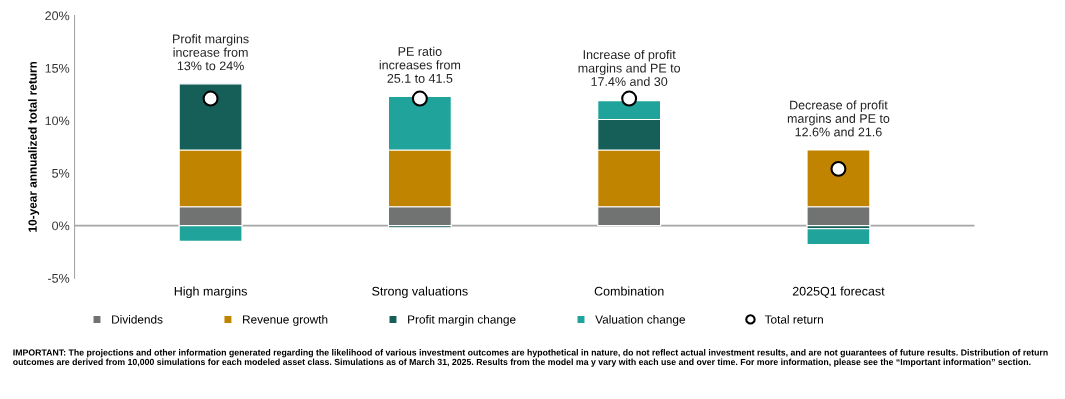 The height and width of the screenshot is (399, 1065). What do you see at coordinates (57, 121) in the screenshot?
I see `y-tick-label: 10%` at bounding box center [57, 121].